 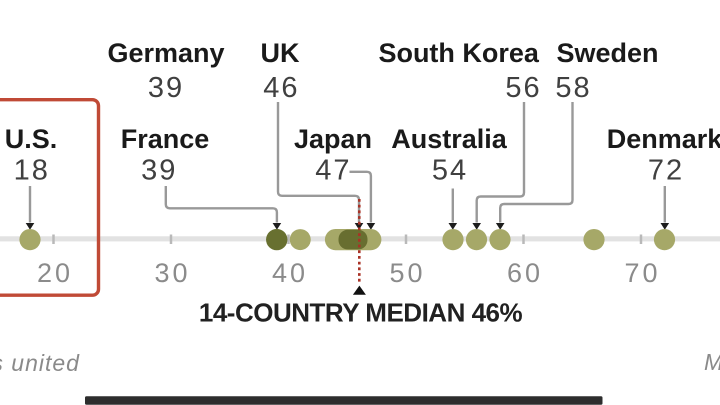 I want to click on svg-text: 46, so click(x=281, y=88).